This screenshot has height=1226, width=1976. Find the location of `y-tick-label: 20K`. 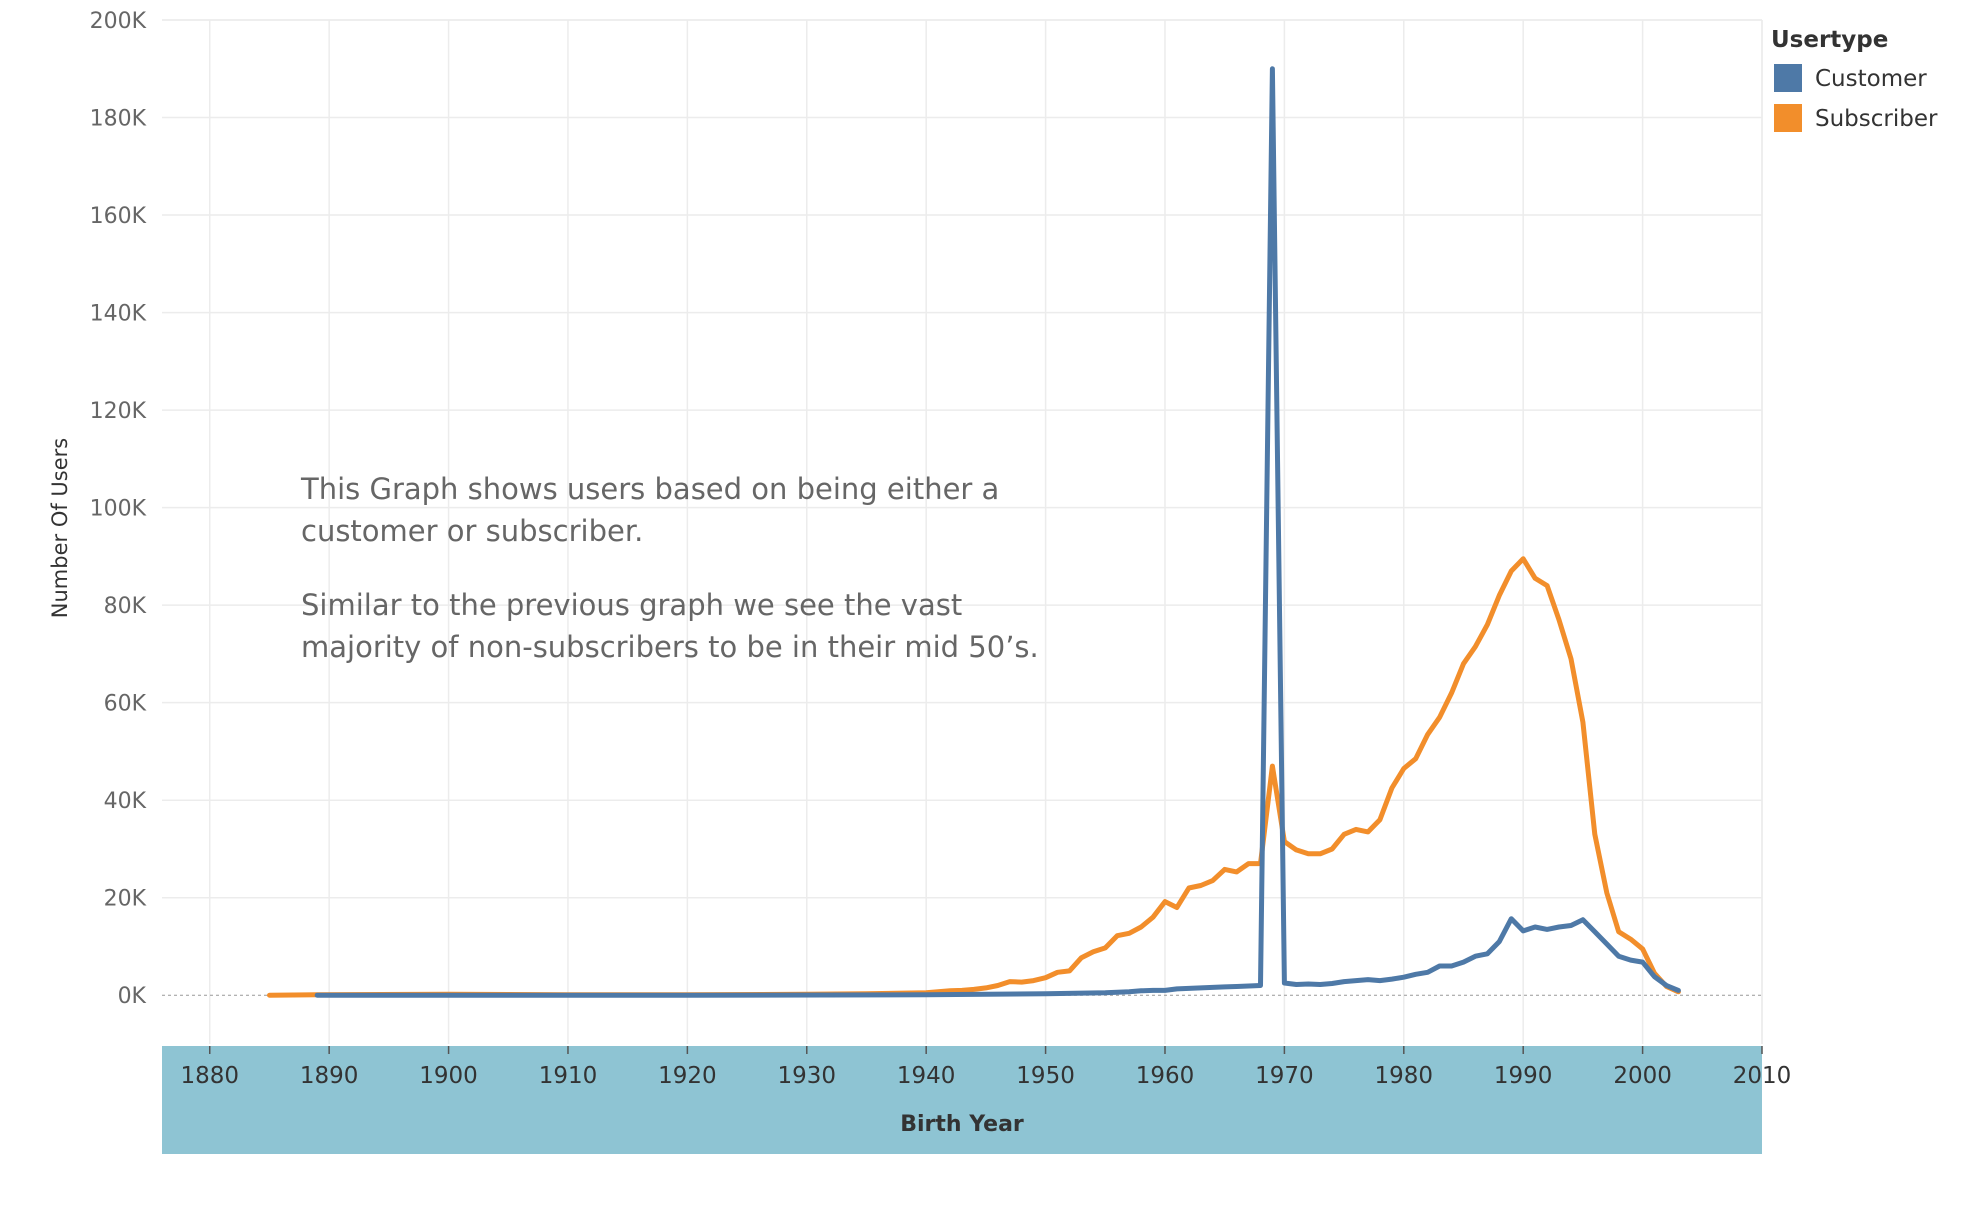

y-tick-label: 20K is located at coordinates (125, 899).